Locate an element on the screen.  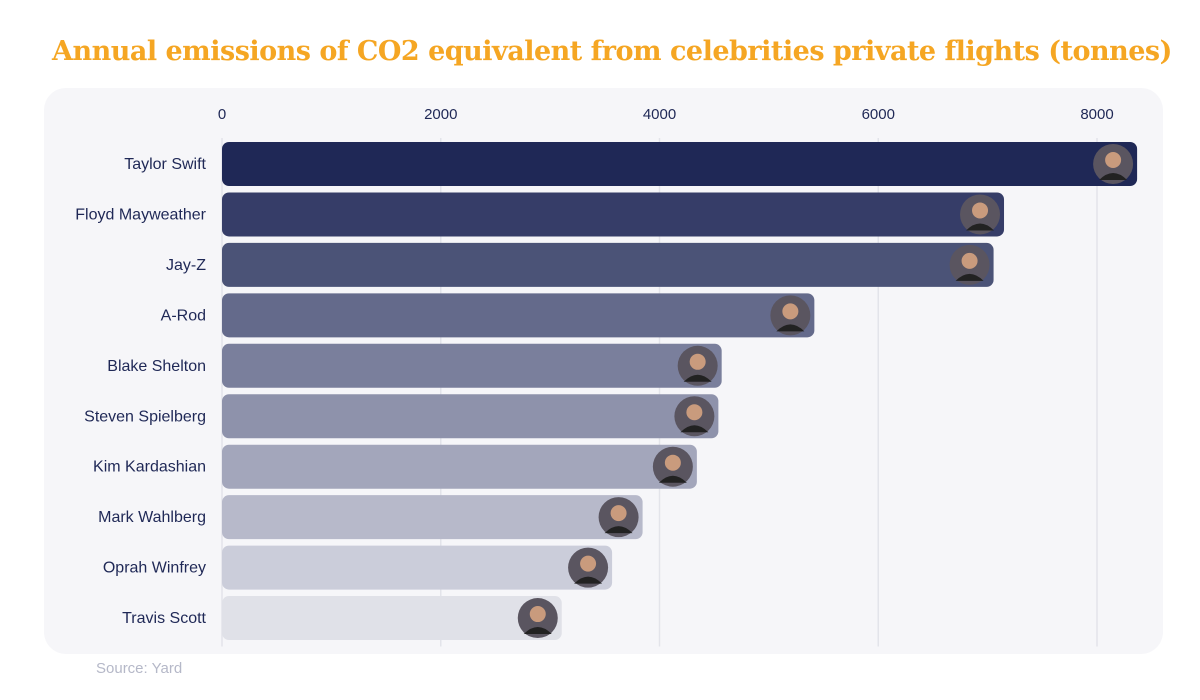
category-label: Mark Wahlberg is located at coordinates (152, 517).